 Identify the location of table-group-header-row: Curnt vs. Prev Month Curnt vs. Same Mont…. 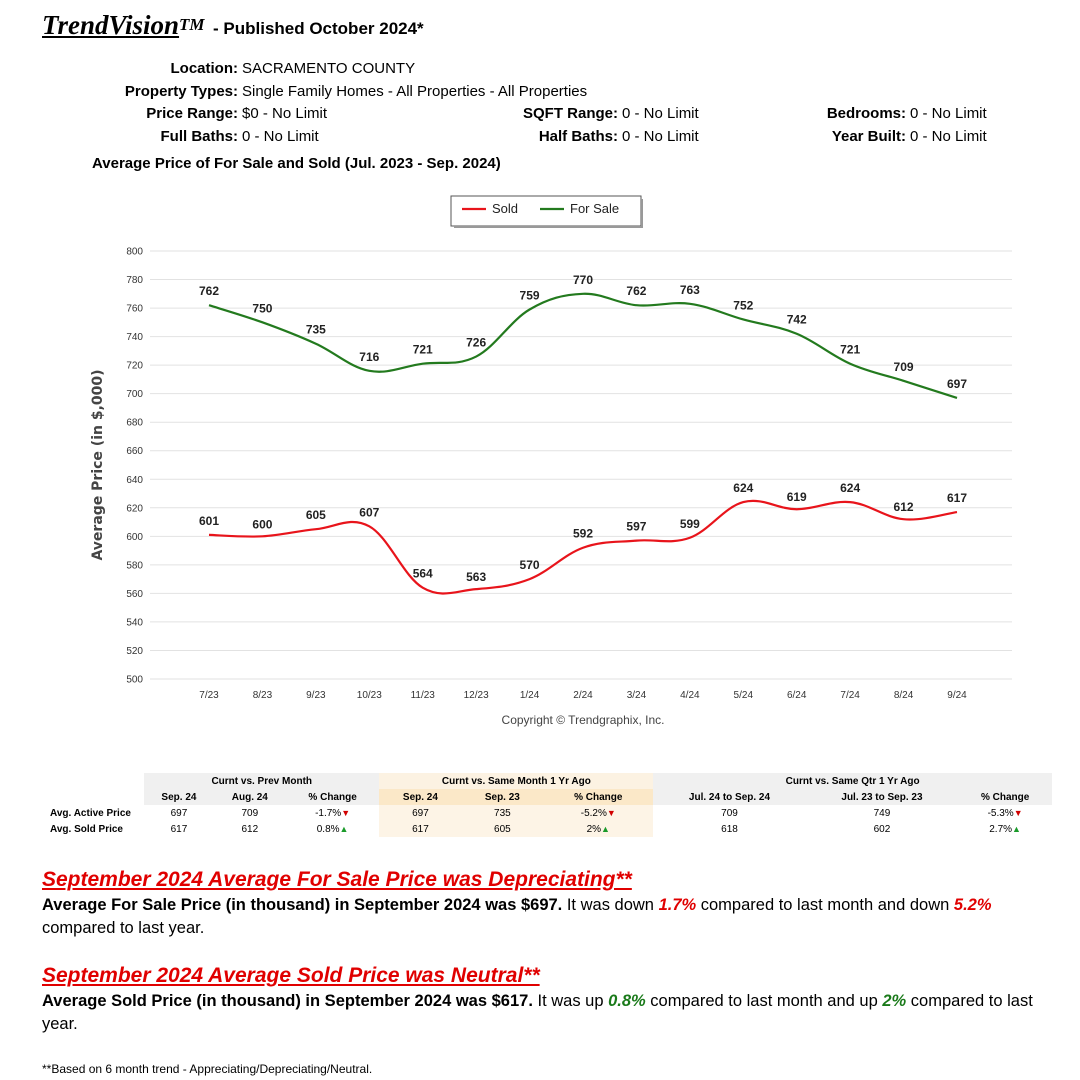
(544, 781).